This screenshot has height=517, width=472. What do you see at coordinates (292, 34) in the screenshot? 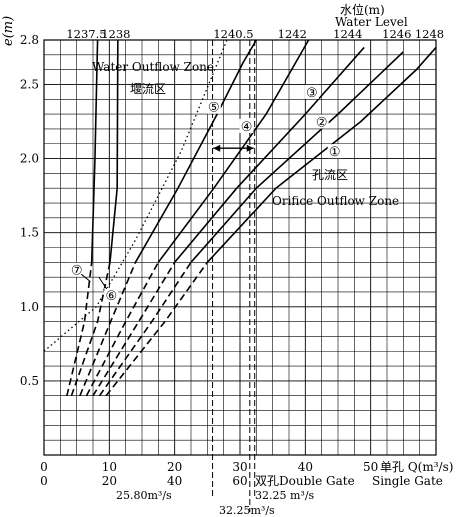
I see `water-level-label: 1242` at bounding box center [292, 34].